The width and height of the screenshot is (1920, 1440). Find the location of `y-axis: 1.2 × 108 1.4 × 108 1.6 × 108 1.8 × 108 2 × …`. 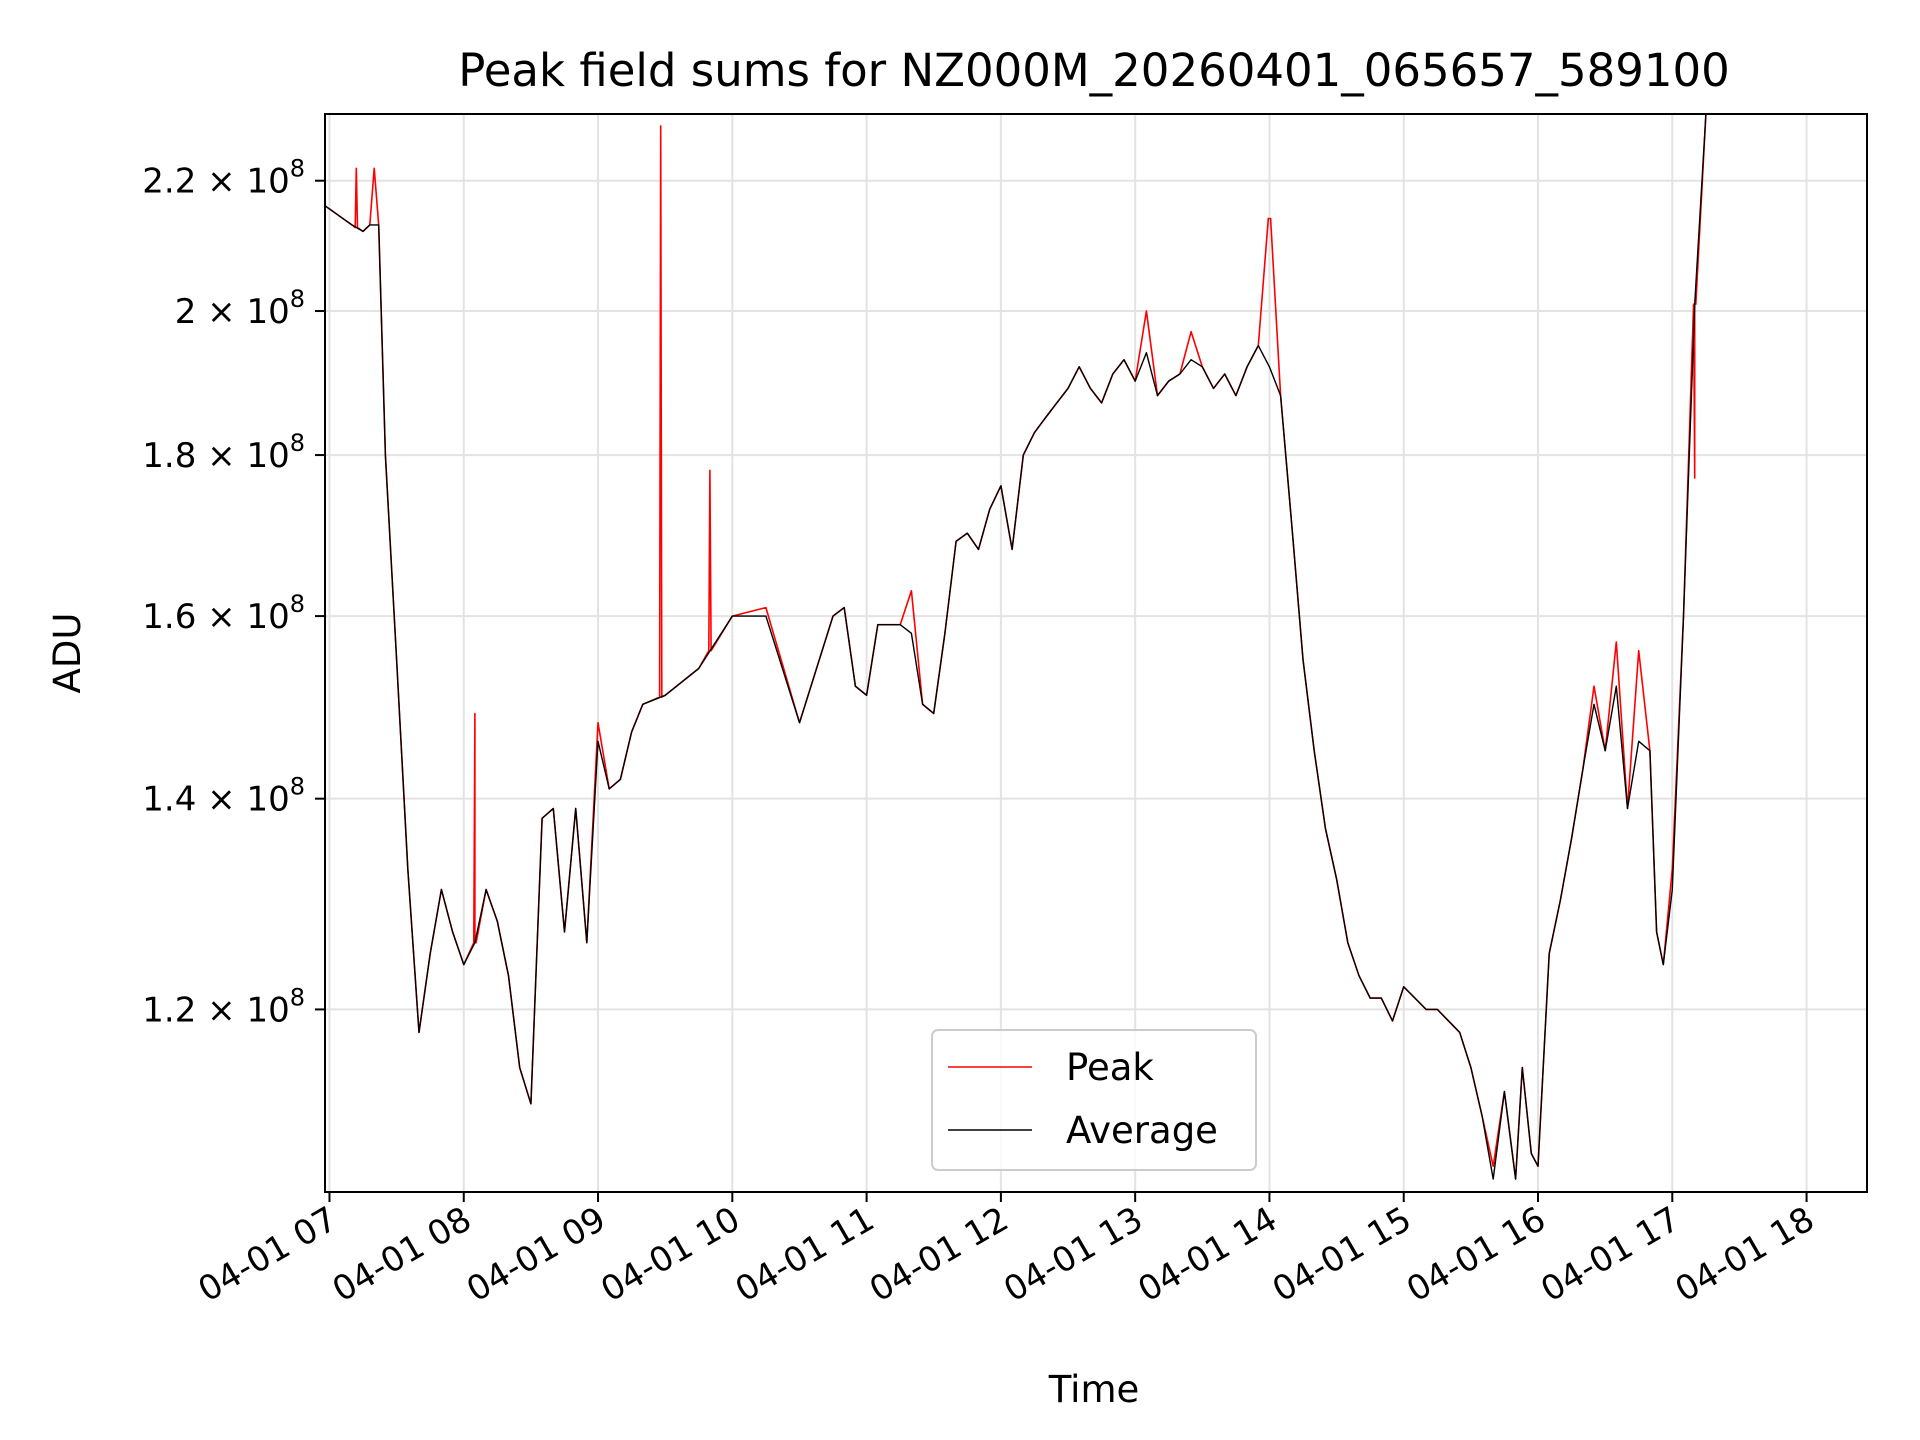

y-axis: 1.2 × 108 1.4 × 108 1.6 × 108 1.8 × 108 2 × … is located at coordinates (233, 592).